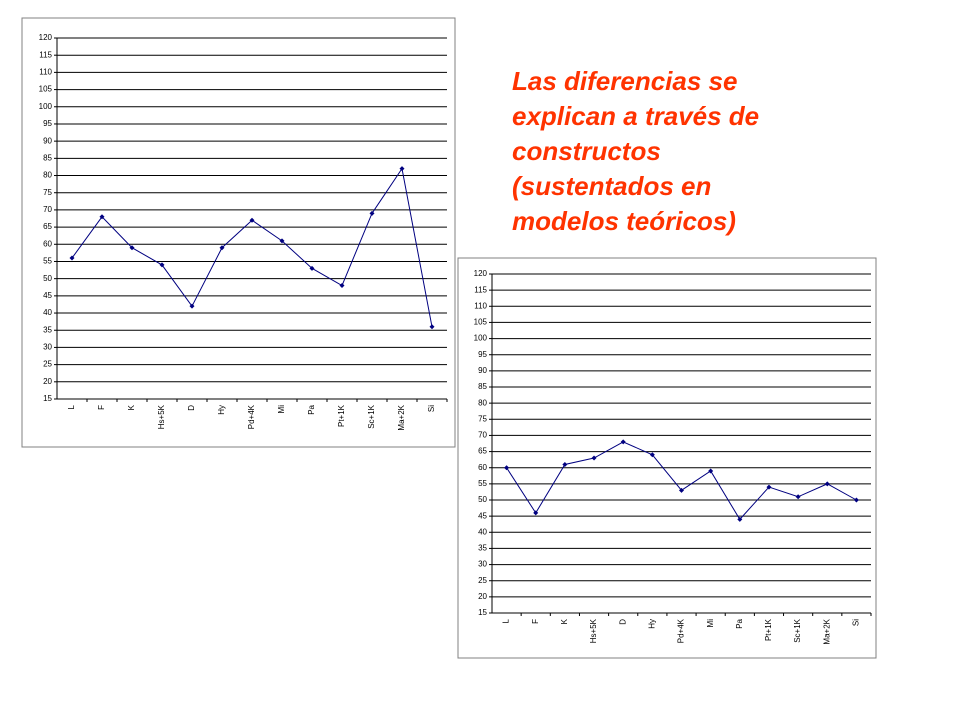  What do you see at coordinates (482, 515) in the screenshot?
I see `y-tick-label: 45` at bounding box center [482, 515].